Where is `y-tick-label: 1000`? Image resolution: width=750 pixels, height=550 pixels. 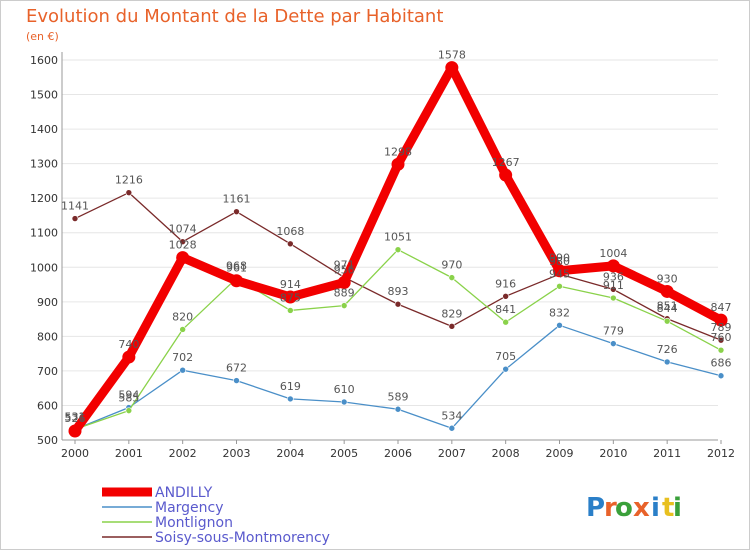 y-tick-label: 1000 is located at coordinates (44, 267).